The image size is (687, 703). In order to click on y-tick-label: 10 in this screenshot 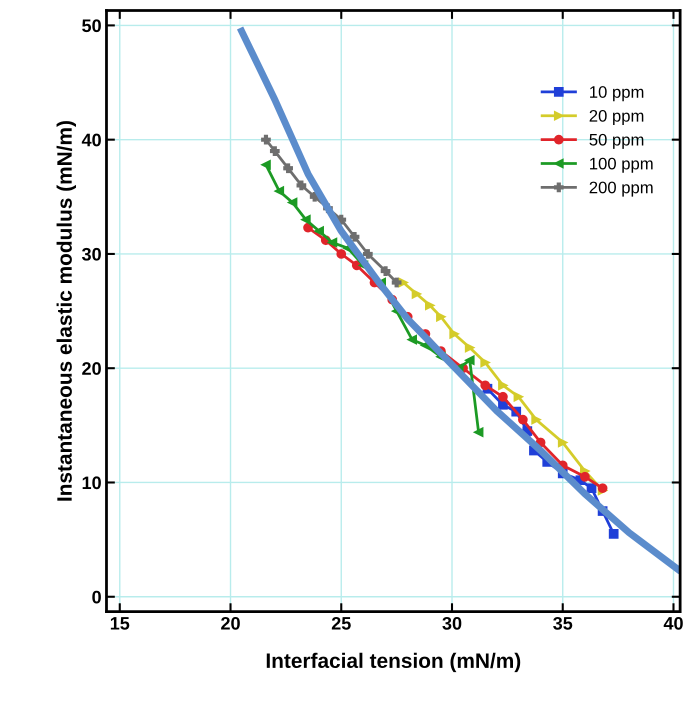, I will do `click(91, 483)`.